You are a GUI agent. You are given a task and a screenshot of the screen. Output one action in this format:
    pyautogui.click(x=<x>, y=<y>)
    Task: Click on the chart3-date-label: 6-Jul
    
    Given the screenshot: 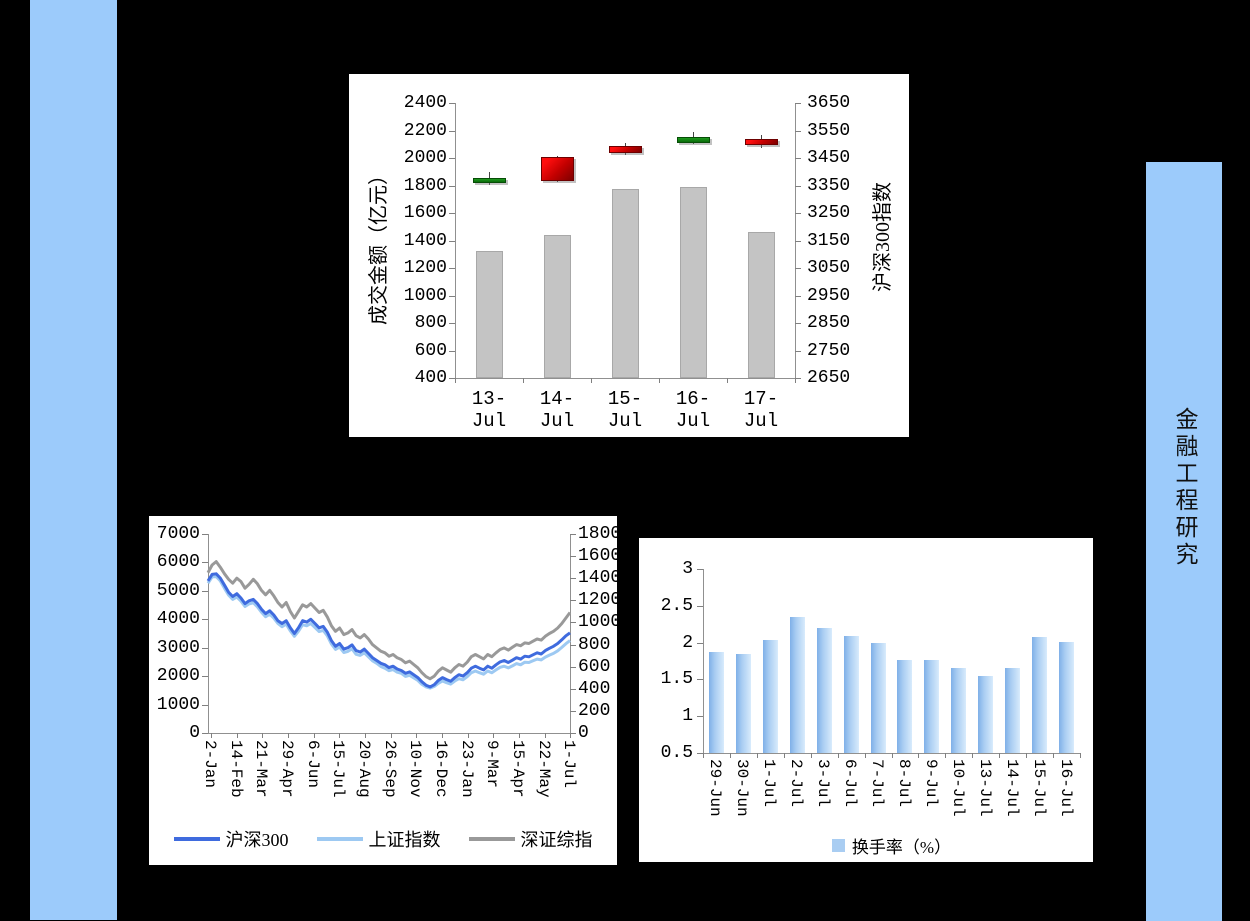 What is the action you would take?
    pyautogui.click(x=850, y=783)
    